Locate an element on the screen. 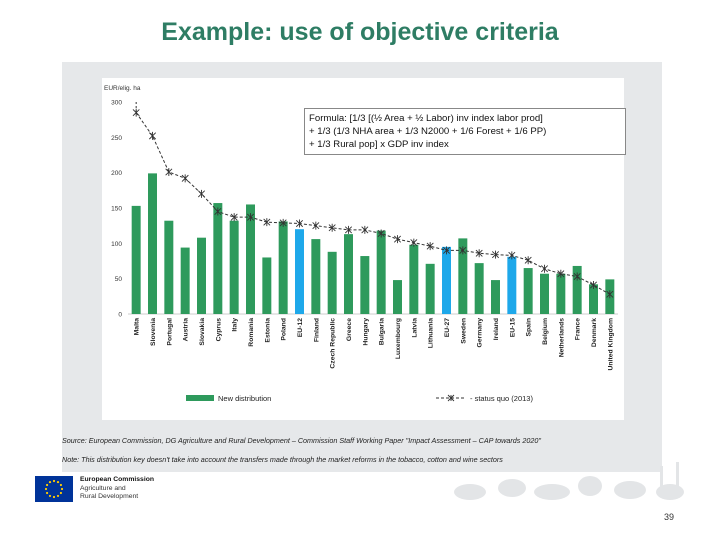 The height and width of the screenshot is (540, 720). x-tick-label: Bulgaria is located at coordinates (382, 331).